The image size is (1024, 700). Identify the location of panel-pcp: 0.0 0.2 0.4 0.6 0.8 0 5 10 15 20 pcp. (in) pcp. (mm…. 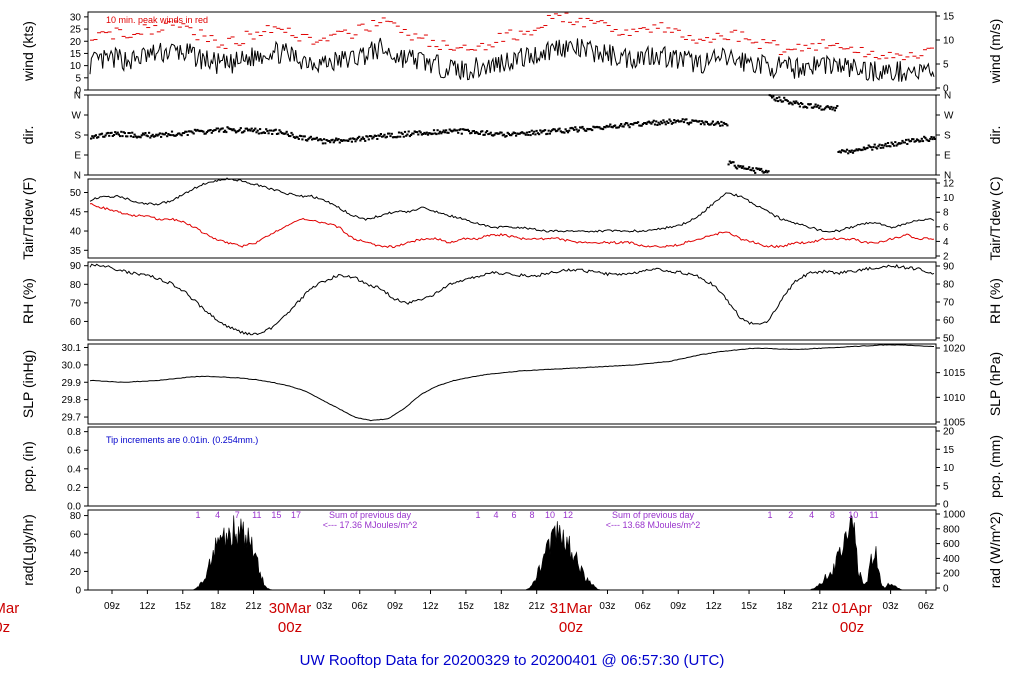
(511, 469).